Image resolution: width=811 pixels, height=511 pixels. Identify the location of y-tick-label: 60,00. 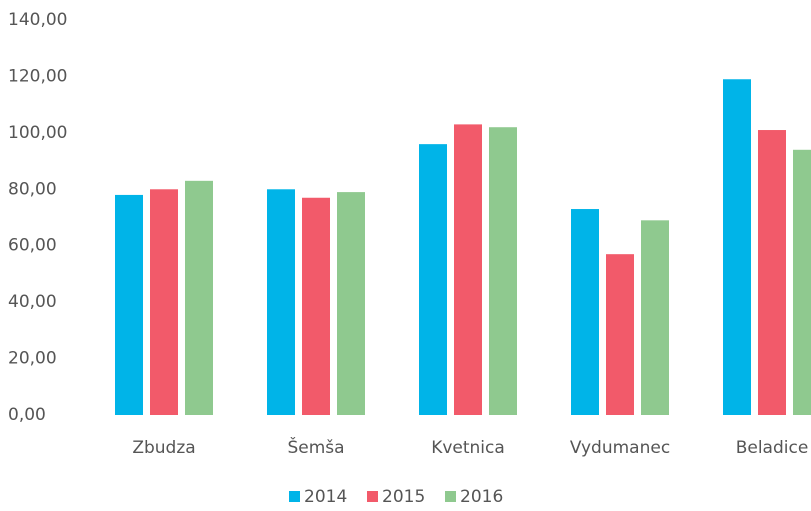
(32, 246).